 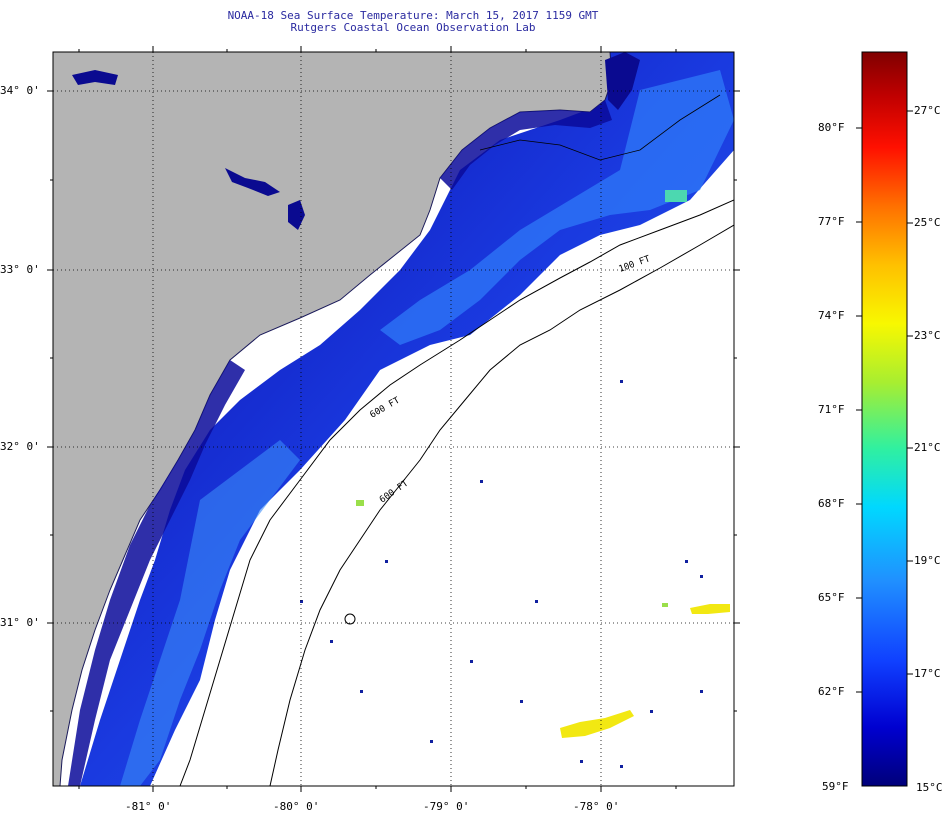 I want to click on inland-reservoir, so click(x=252, y=182).